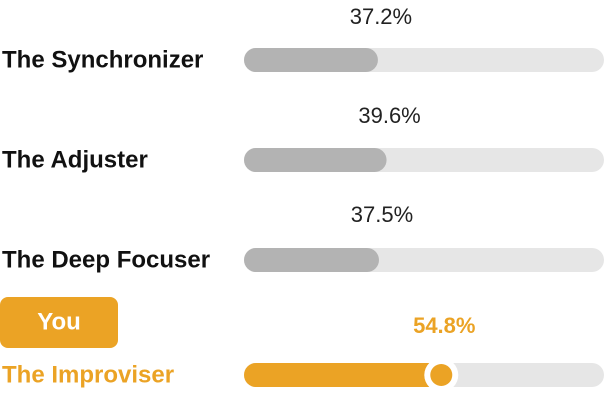 This screenshot has height=403, width=604. I want to click on knob-inner, so click(441, 375).